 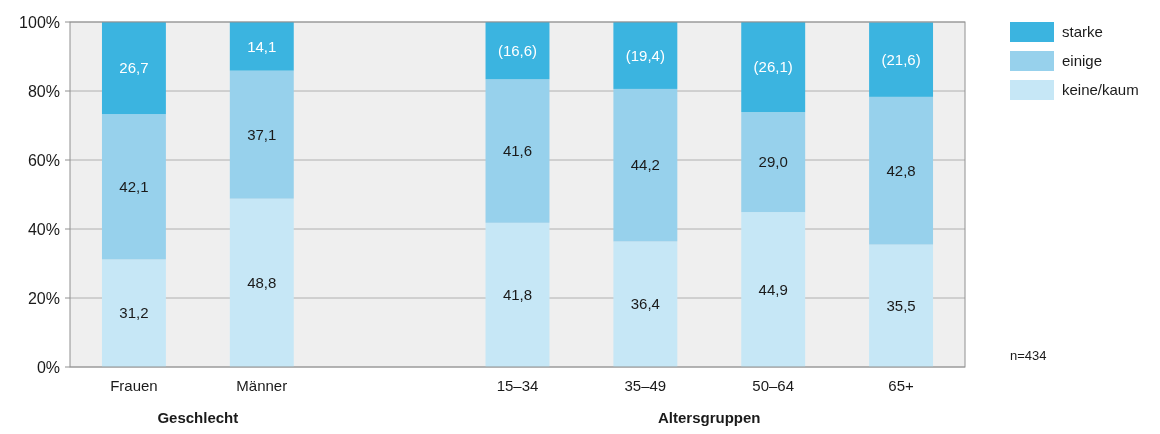 What do you see at coordinates (262, 385) in the screenshot?
I see `x-tick-label: Männer` at bounding box center [262, 385].